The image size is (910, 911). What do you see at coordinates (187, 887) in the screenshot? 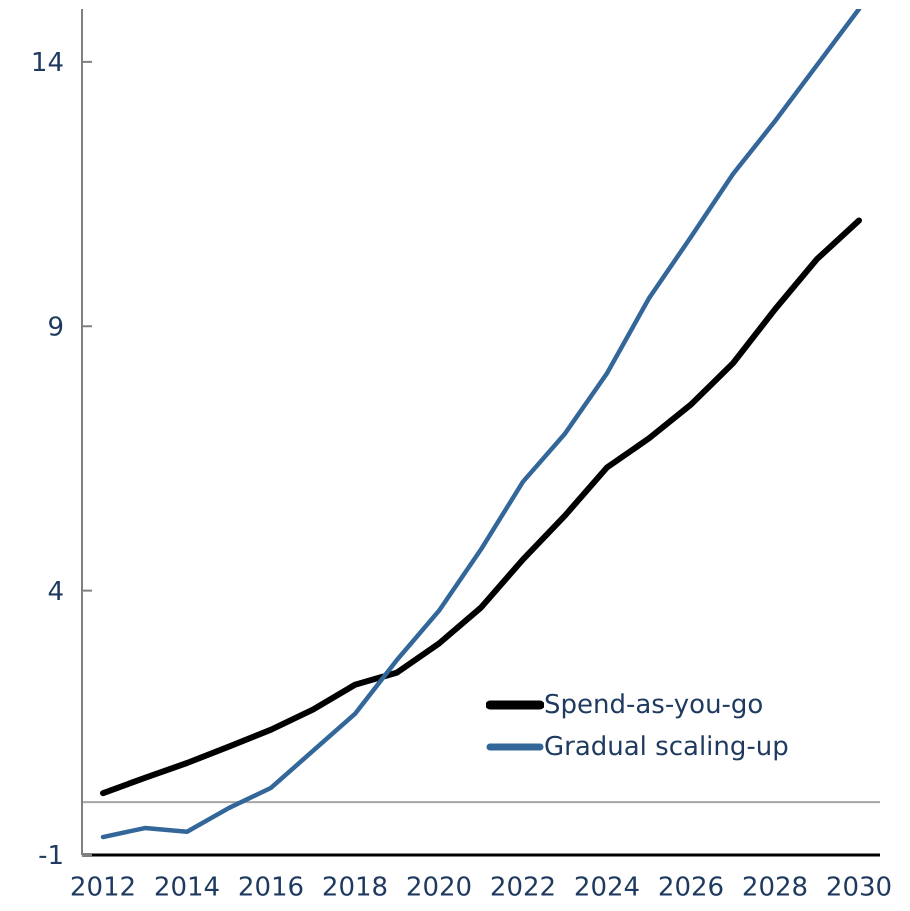
I see `x-tick-label: 2014` at bounding box center [187, 887].